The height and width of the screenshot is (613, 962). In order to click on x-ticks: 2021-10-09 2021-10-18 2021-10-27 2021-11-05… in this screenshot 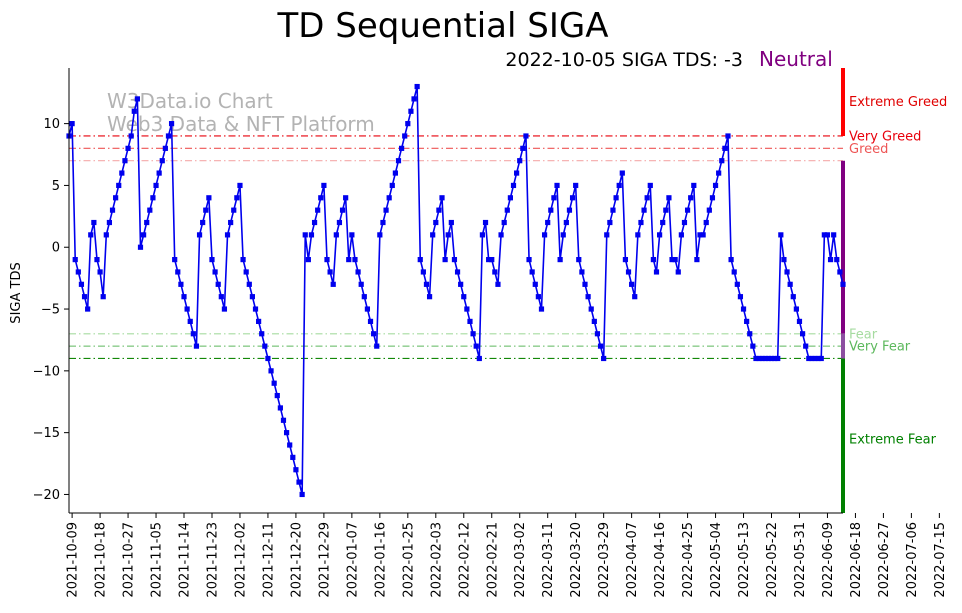, I will do `click(514, 555)`.